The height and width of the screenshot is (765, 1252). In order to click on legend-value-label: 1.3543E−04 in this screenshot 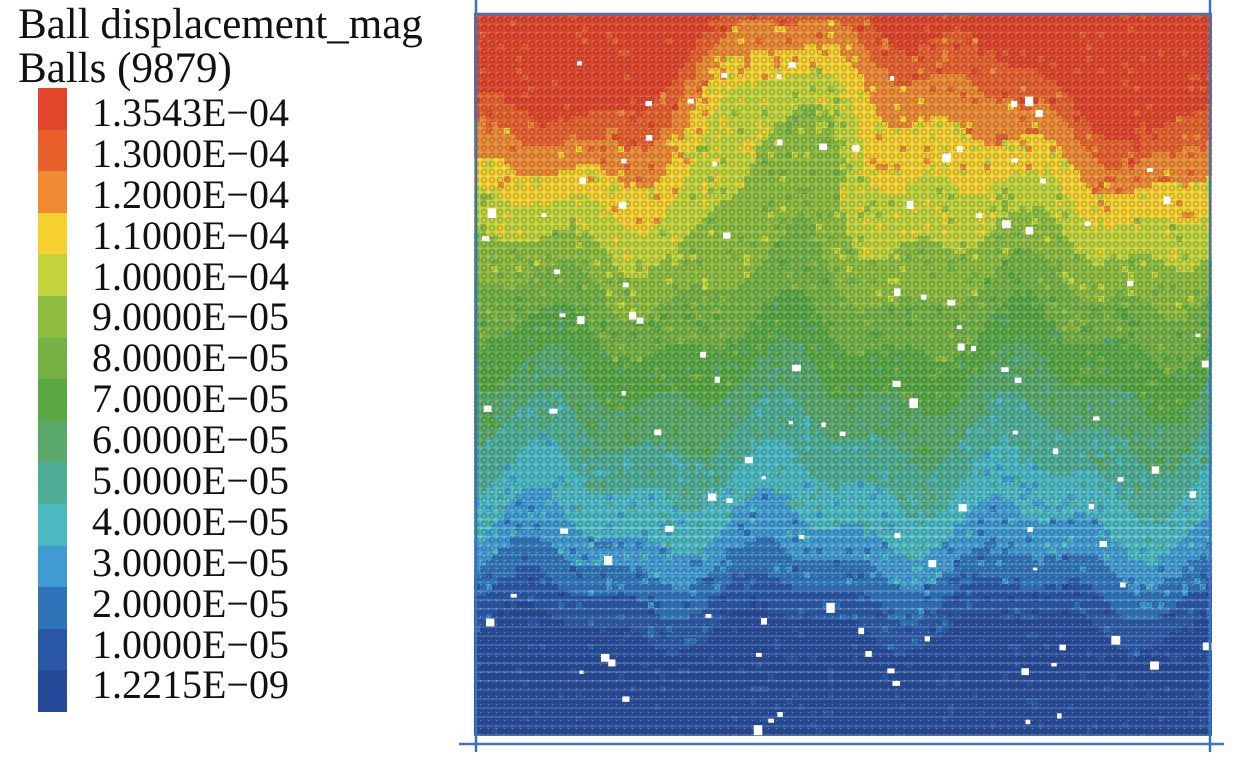, I will do `click(190, 112)`.